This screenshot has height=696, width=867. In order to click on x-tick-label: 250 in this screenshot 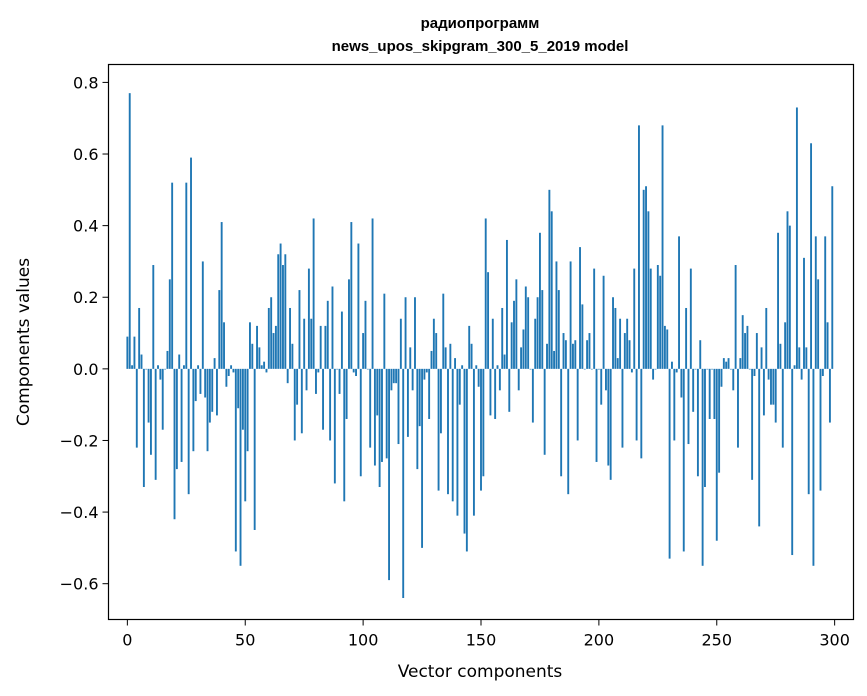, I will do `click(716, 640)`.